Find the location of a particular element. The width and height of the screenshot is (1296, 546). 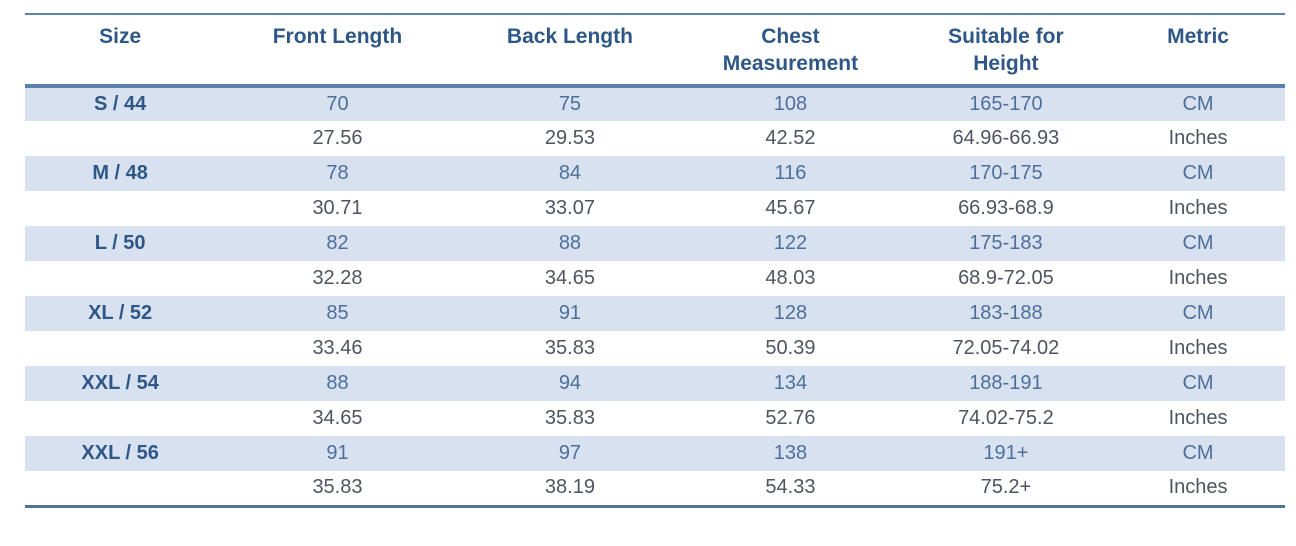

cell-suitable-height: 75.2+ is located at coordinates (1006, 488).